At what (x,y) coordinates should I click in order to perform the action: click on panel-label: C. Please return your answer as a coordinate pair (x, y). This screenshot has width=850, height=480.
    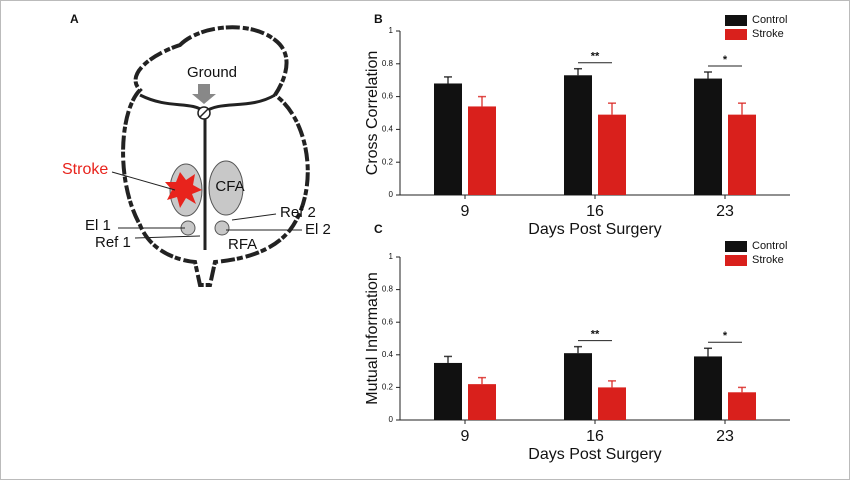
    Looking at the image, I should click on (378, 229).